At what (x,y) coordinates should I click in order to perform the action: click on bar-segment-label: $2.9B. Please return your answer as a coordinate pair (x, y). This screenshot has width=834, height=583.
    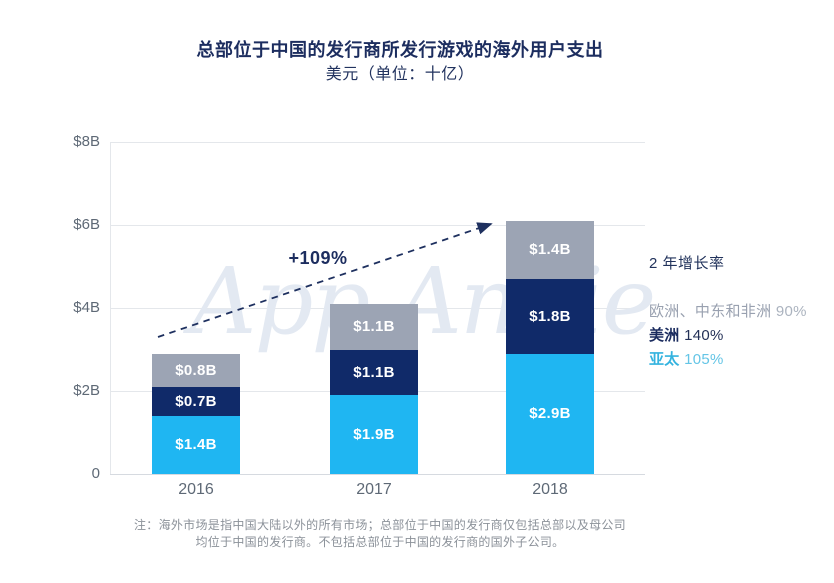
    Looking at the image, I should click on (550, 414).